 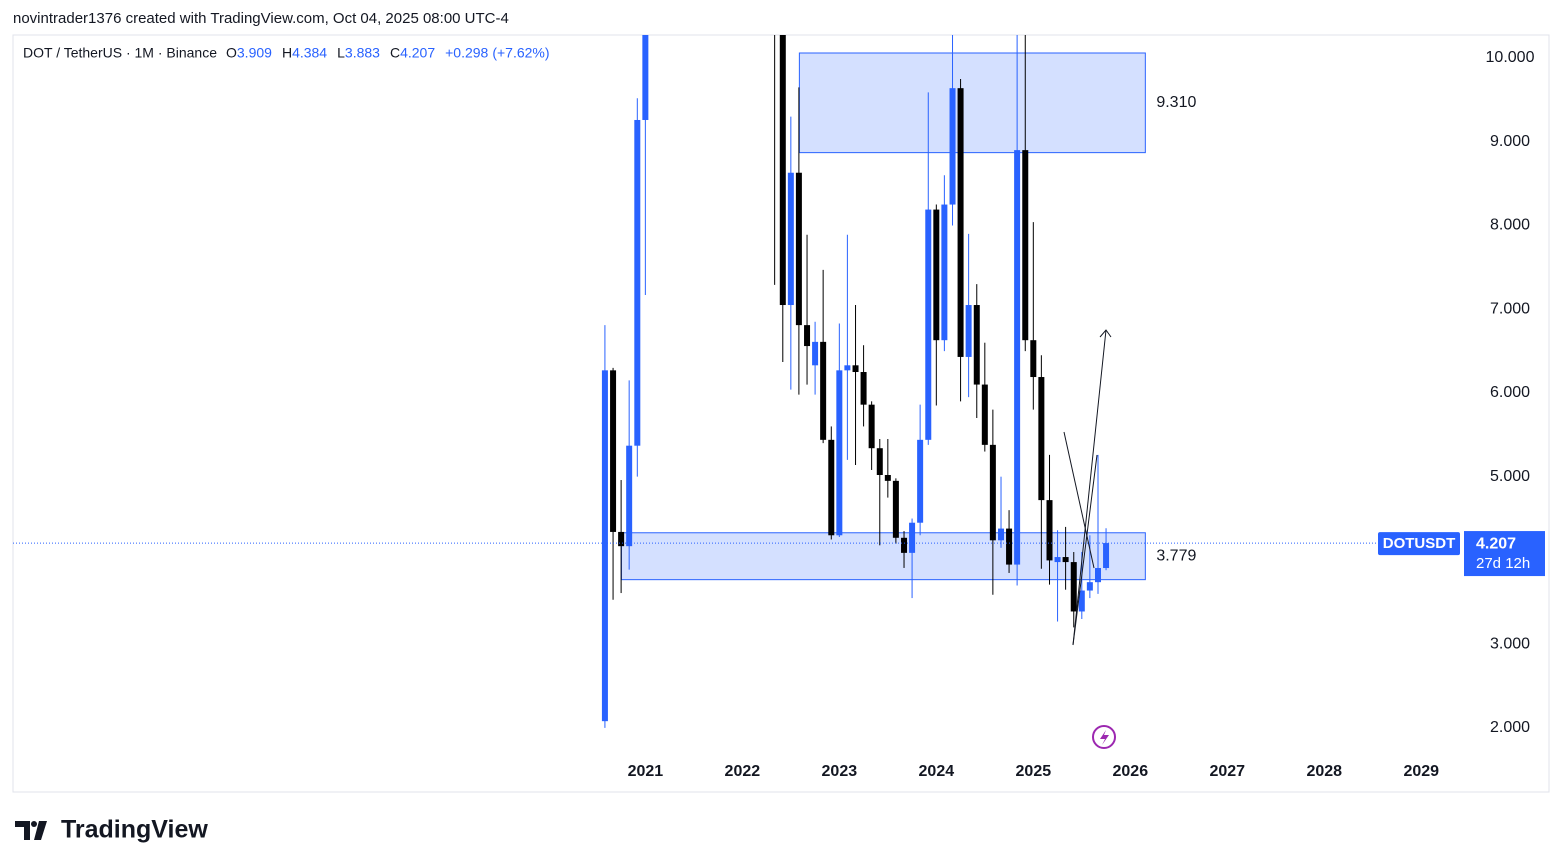 I want to click on y-tick-label: 8.000, so click(x=1510, y=225).